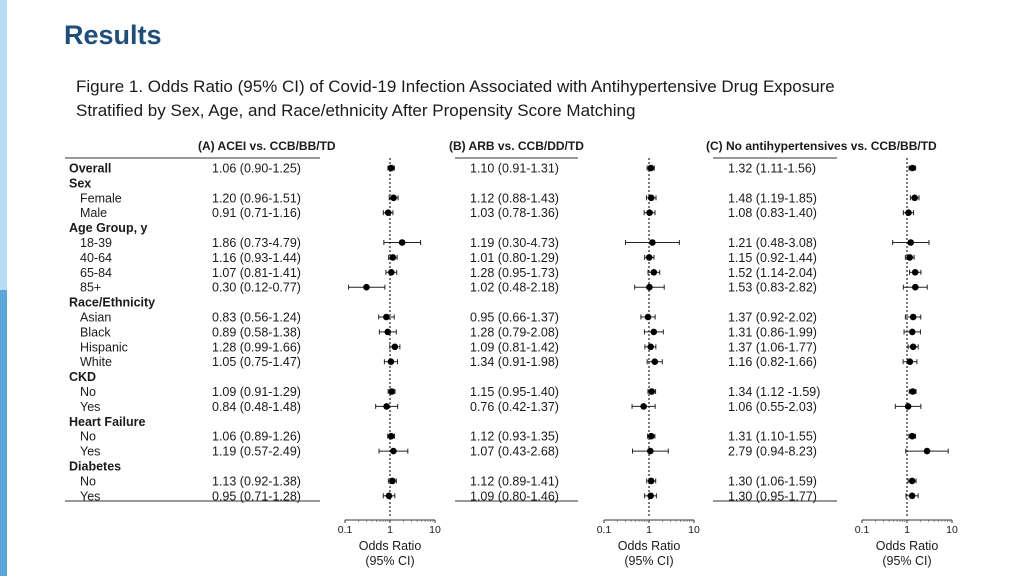 The width and height of the screenshot is (1024, 576). Describe the element at coordinates (267, 146) in the screenshot. I see `panel-title: (A) ACEI vs. CCB/BB/TD` at that location.